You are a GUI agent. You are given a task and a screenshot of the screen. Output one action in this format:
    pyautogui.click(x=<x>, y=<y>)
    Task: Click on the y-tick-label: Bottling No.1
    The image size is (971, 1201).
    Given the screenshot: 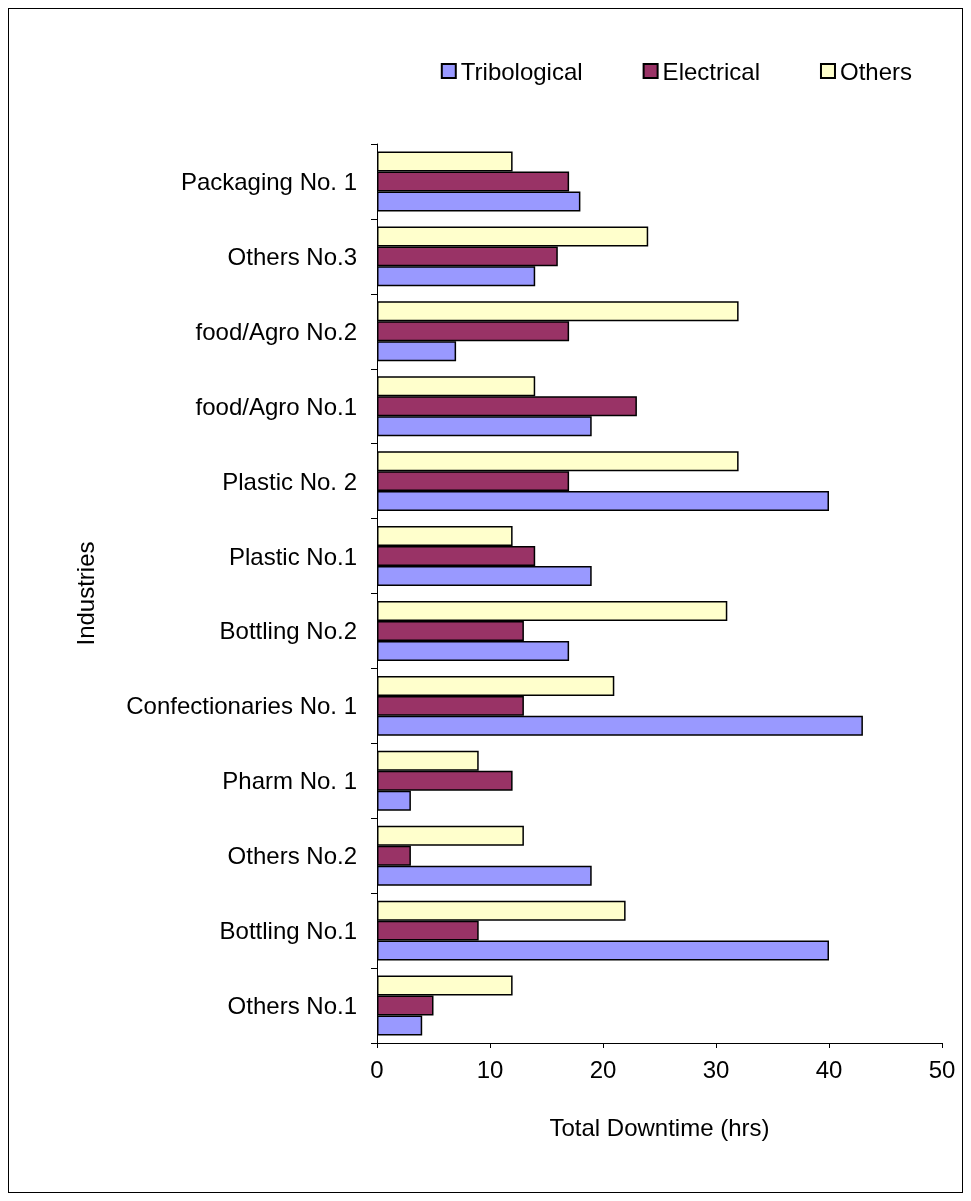 What is the action you would take?
    pyautogui.click(x=288, y=931)
    